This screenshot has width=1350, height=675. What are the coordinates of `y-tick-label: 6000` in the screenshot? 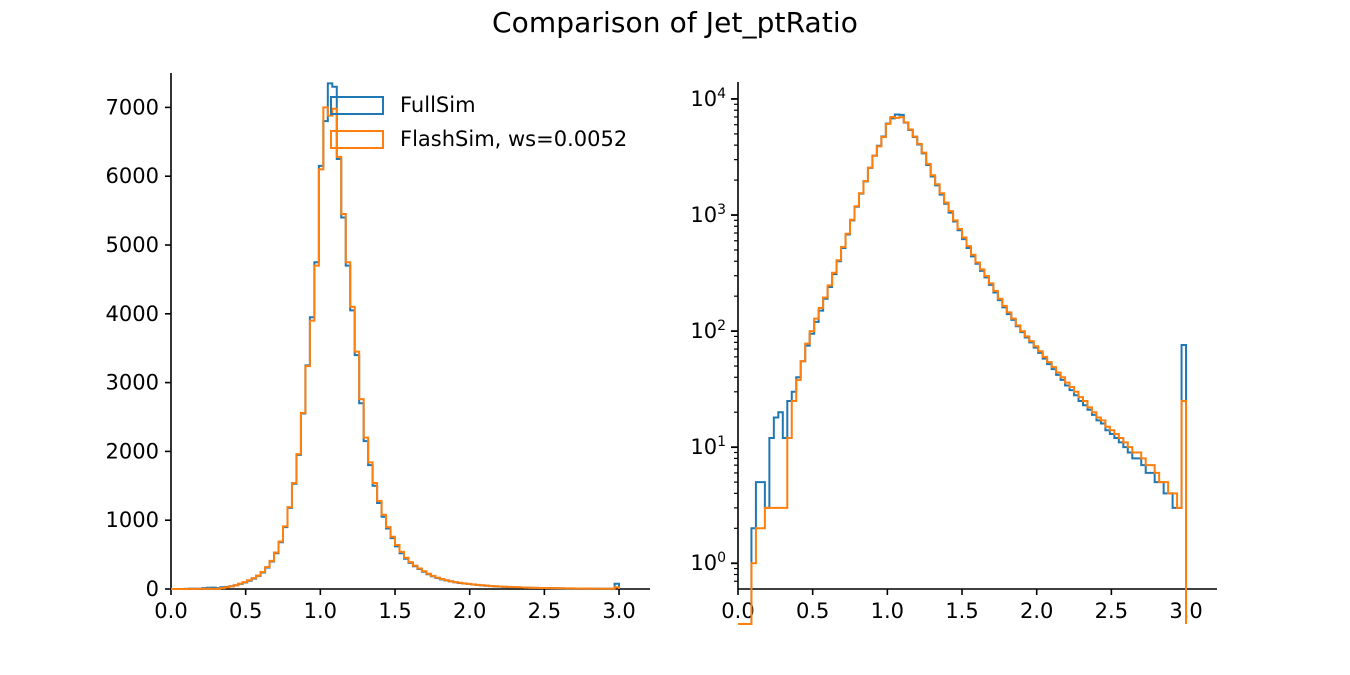 It's located at (132, 176).